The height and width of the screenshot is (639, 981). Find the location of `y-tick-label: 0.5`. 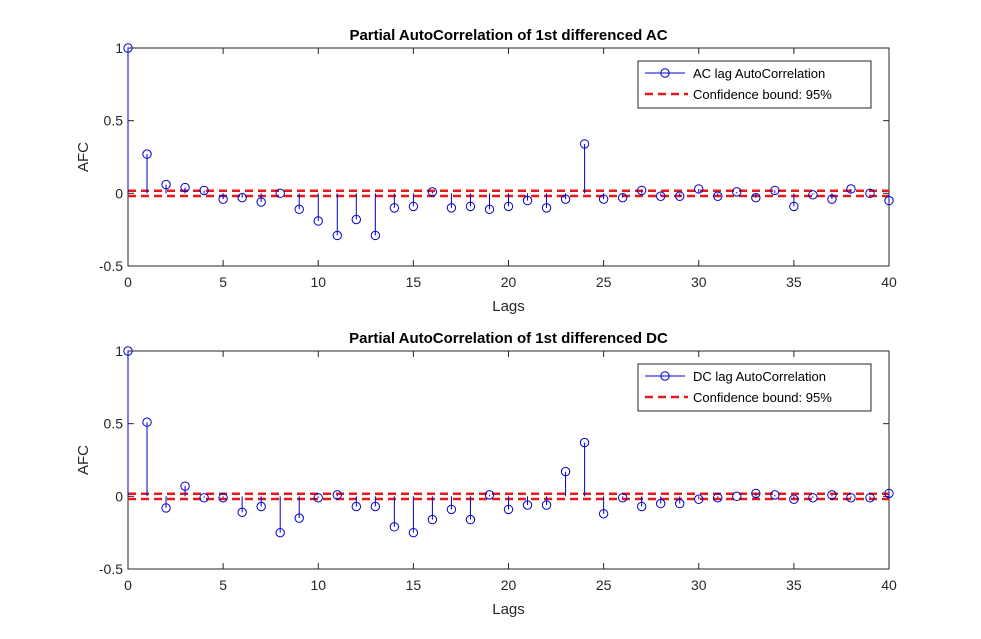

y-tick-label: 0.5 is located at coordinates (114, 121).